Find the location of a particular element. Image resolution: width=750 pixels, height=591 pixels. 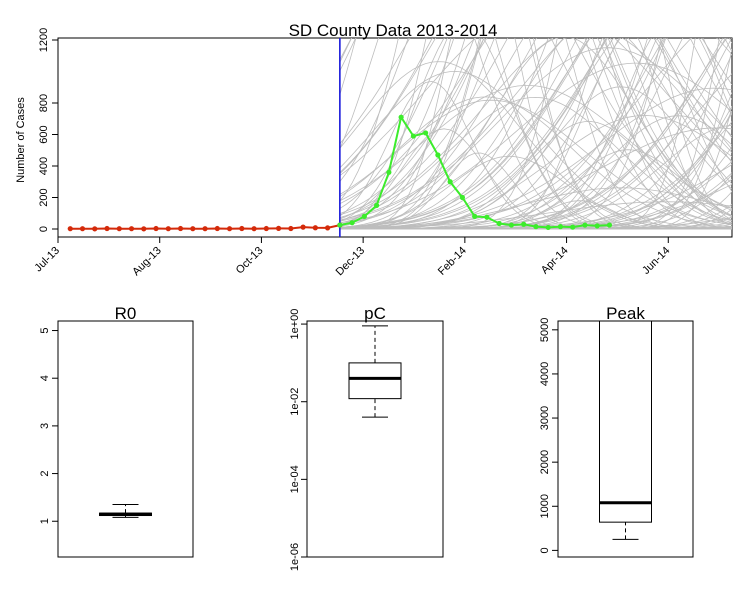

boxplot-panel-pc: 1e-06 1e-04 1e-02 1e+00 pC is located at coordinates (366, 437).